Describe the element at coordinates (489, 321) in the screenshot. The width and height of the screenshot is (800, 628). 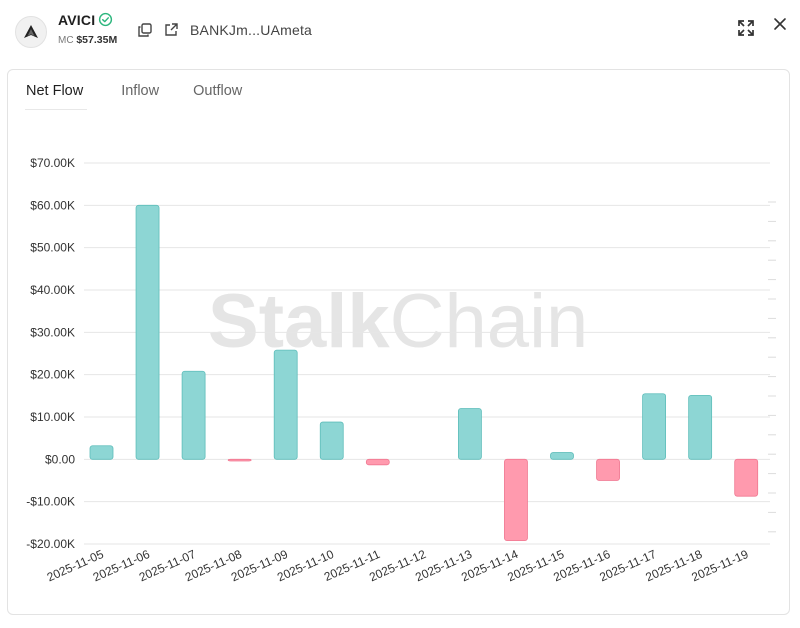
I see `watermark-part2: Chain` at that location.